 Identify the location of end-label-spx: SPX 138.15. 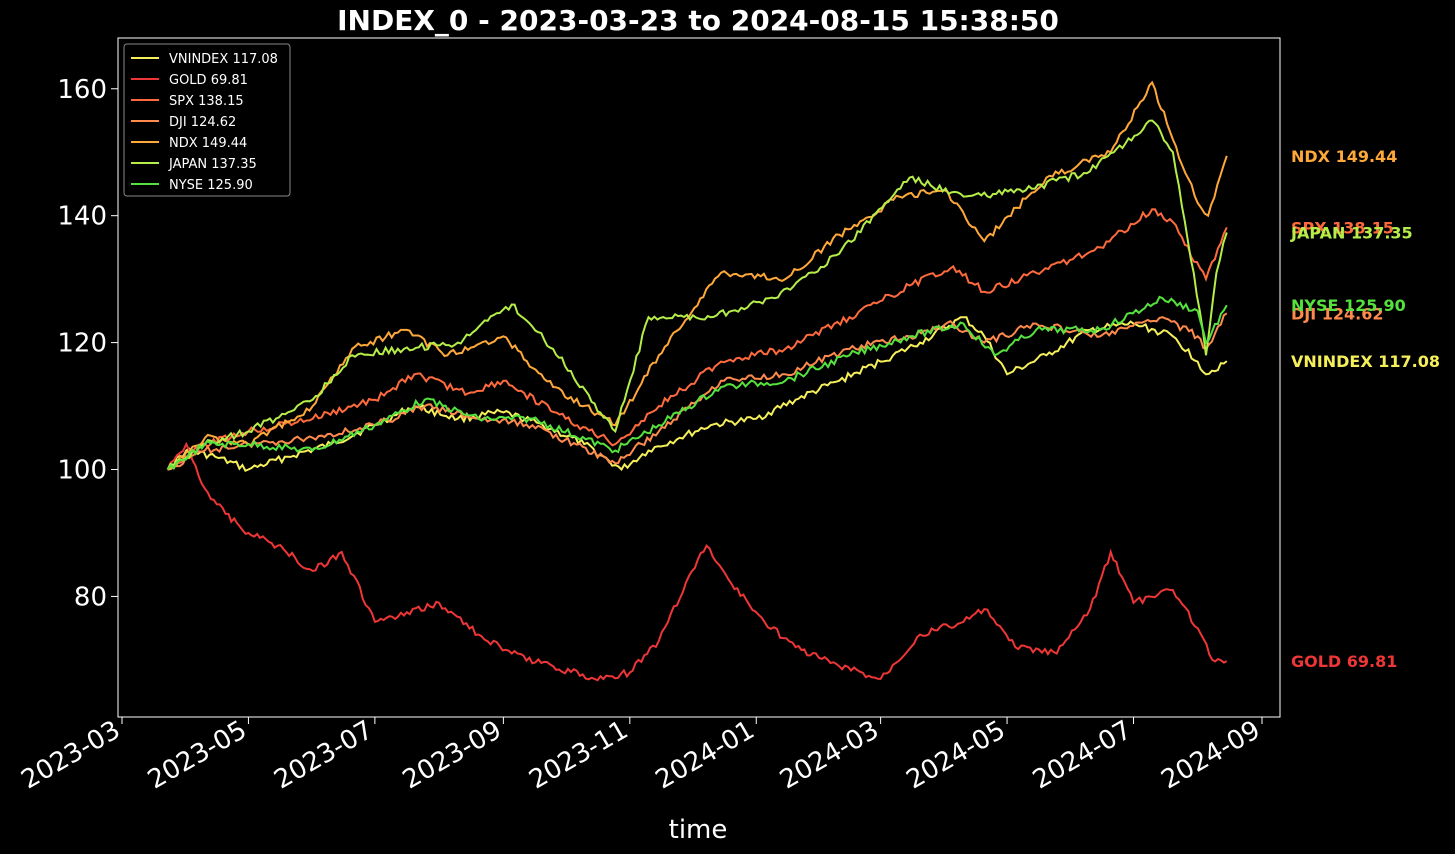
(1342, 227).